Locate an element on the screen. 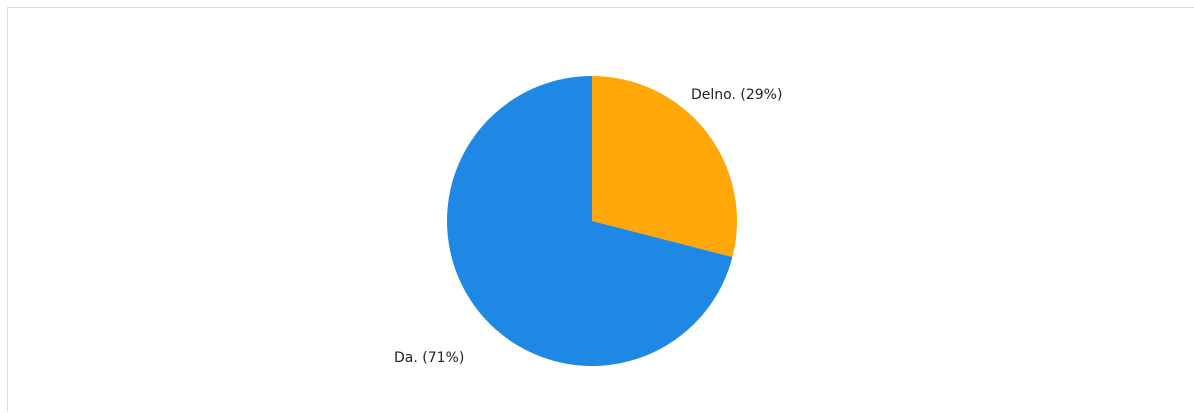  pie-slice-label-1: Da. (71%) is located at coordinates (429, 358).